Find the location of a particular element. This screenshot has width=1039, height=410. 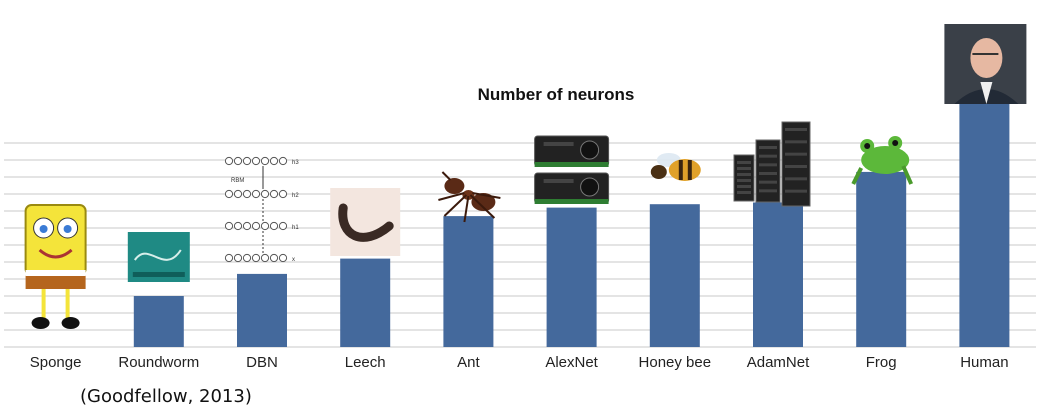

dbn-layer-label: h1 is located at coordinates (295, 228).